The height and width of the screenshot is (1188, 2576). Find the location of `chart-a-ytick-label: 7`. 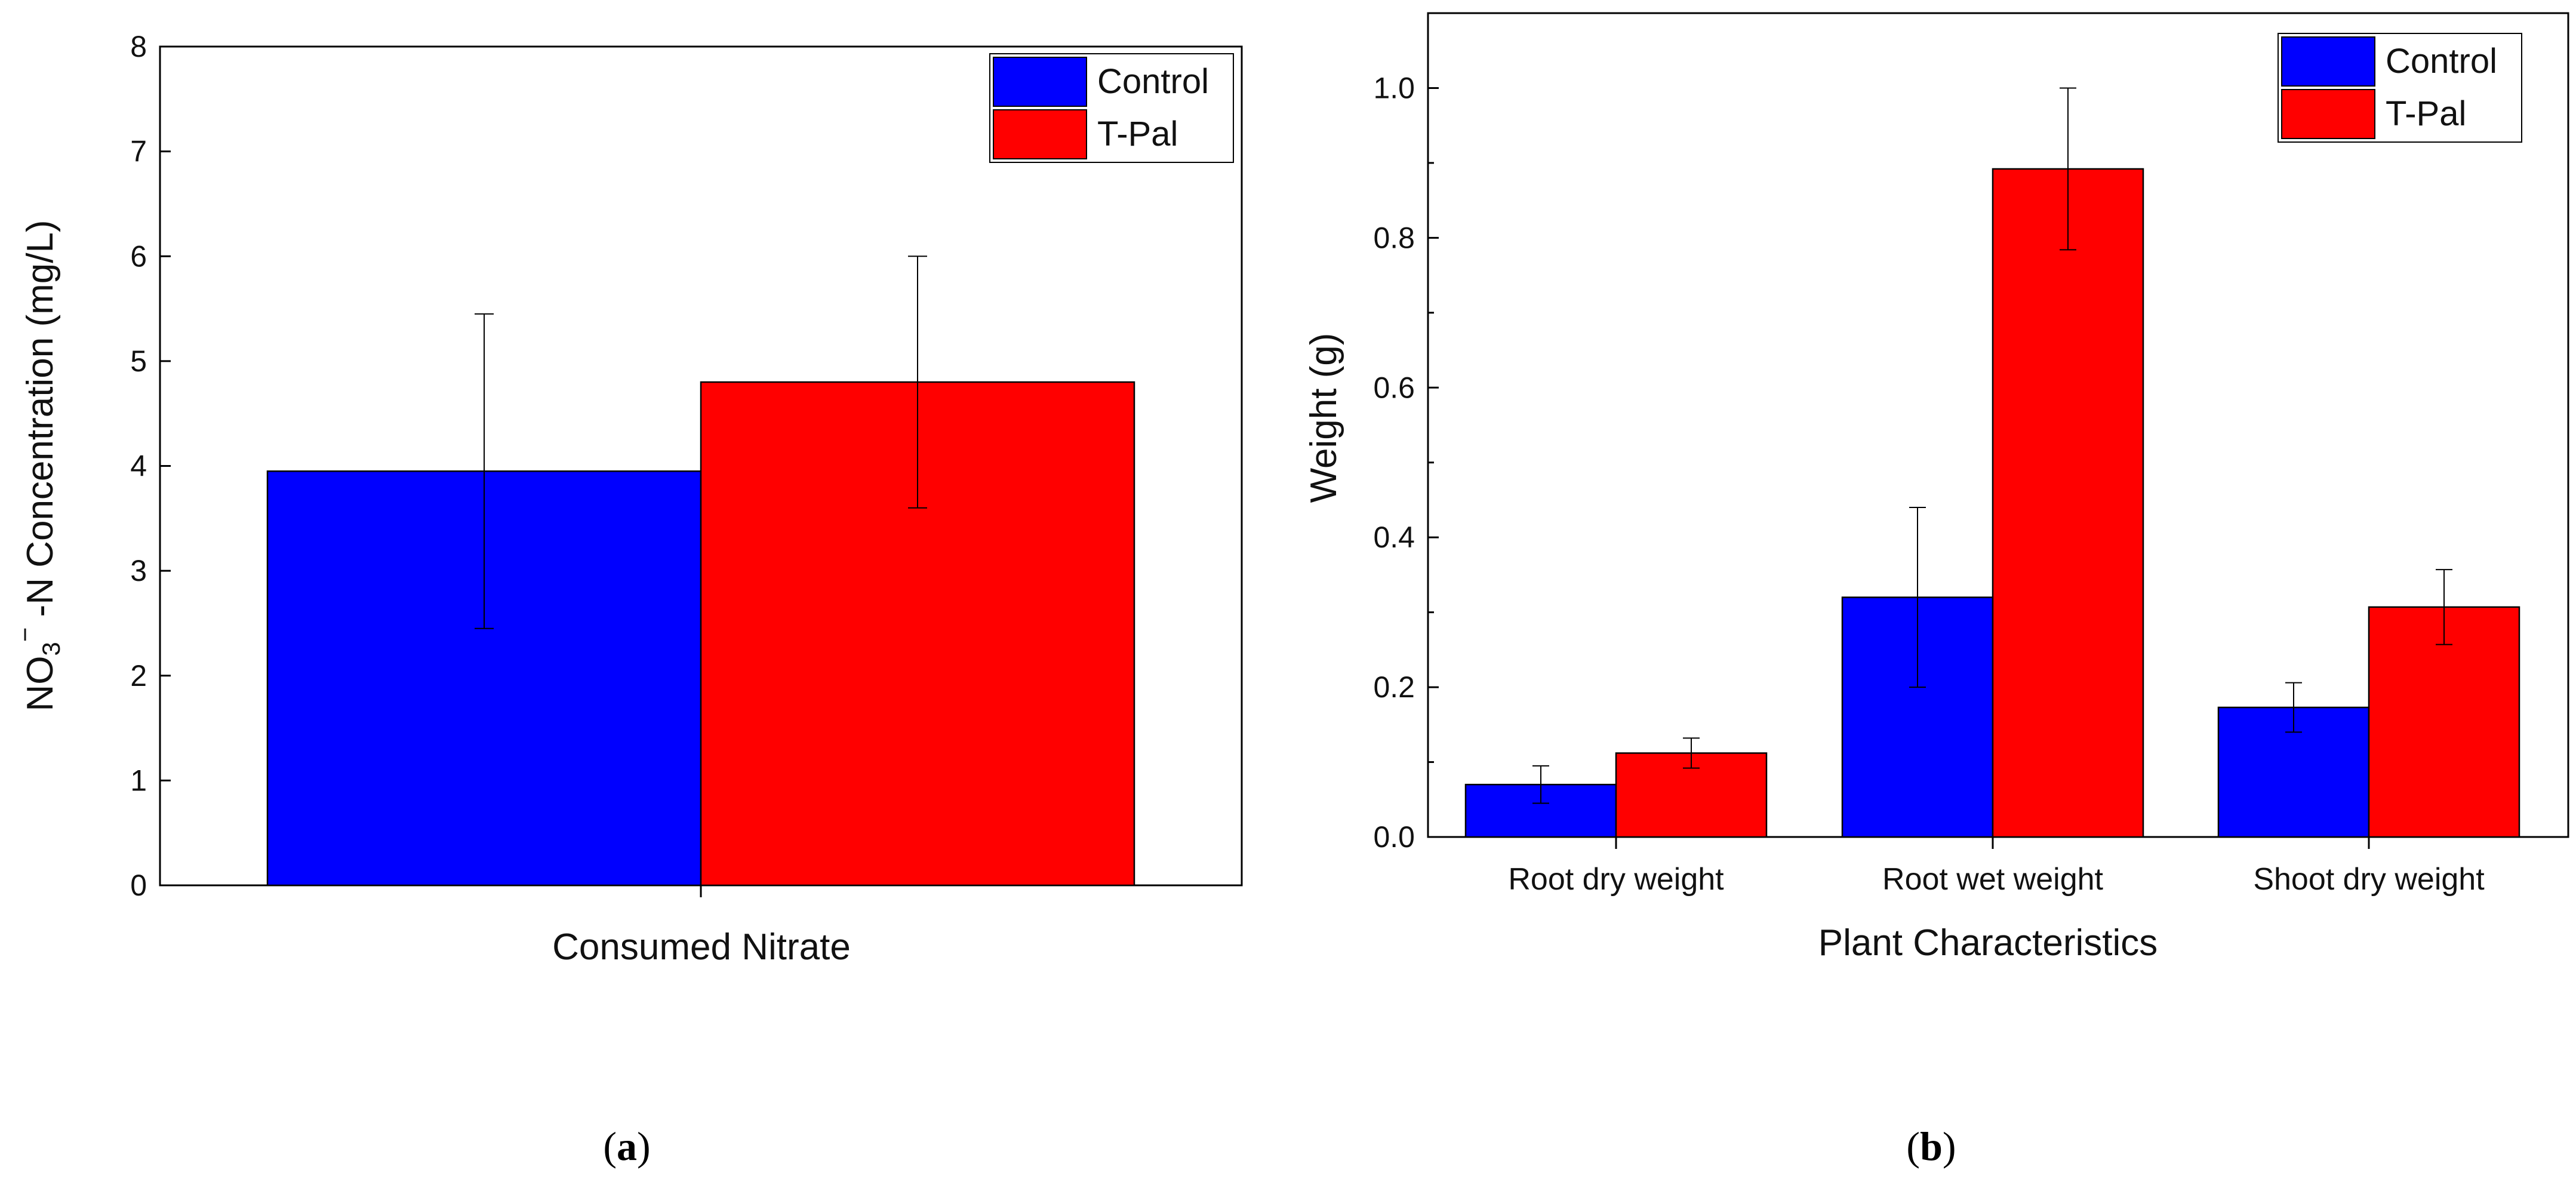

chart-a-ytick-label: 7 is located at coordinates (138, 151).